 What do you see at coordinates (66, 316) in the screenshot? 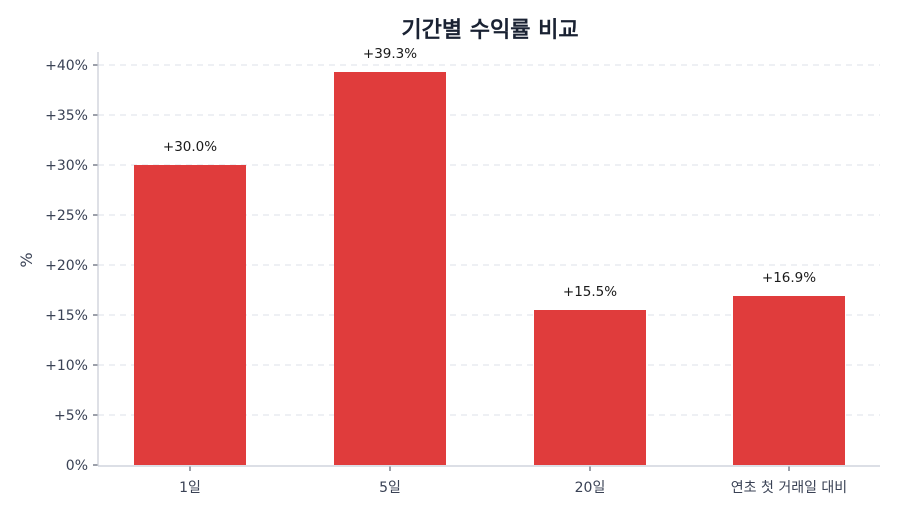
I see `y-tick-label: +15%` at bounding box center [66, 316].